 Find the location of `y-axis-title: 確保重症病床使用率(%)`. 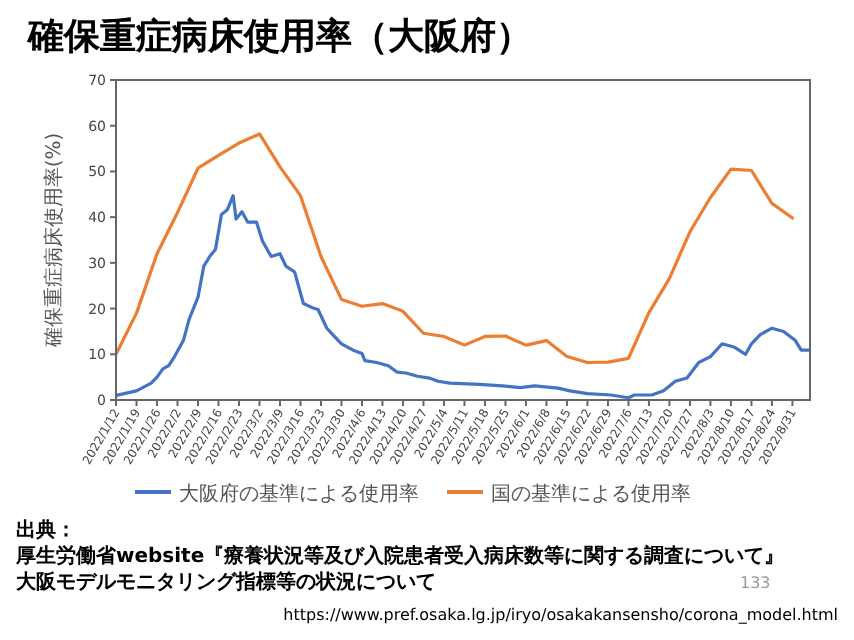

y-axis-title: 確保重症病床使用率(%) is located at coordinates (54, 241).